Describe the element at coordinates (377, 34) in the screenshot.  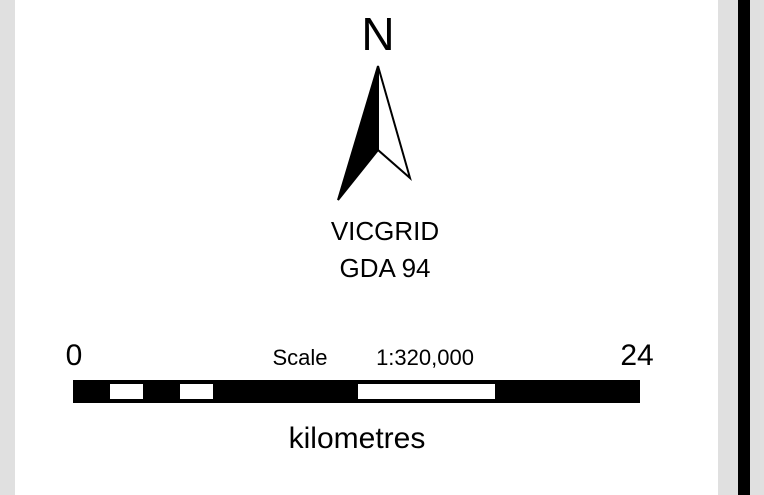
I see `north-label: N` at that location.